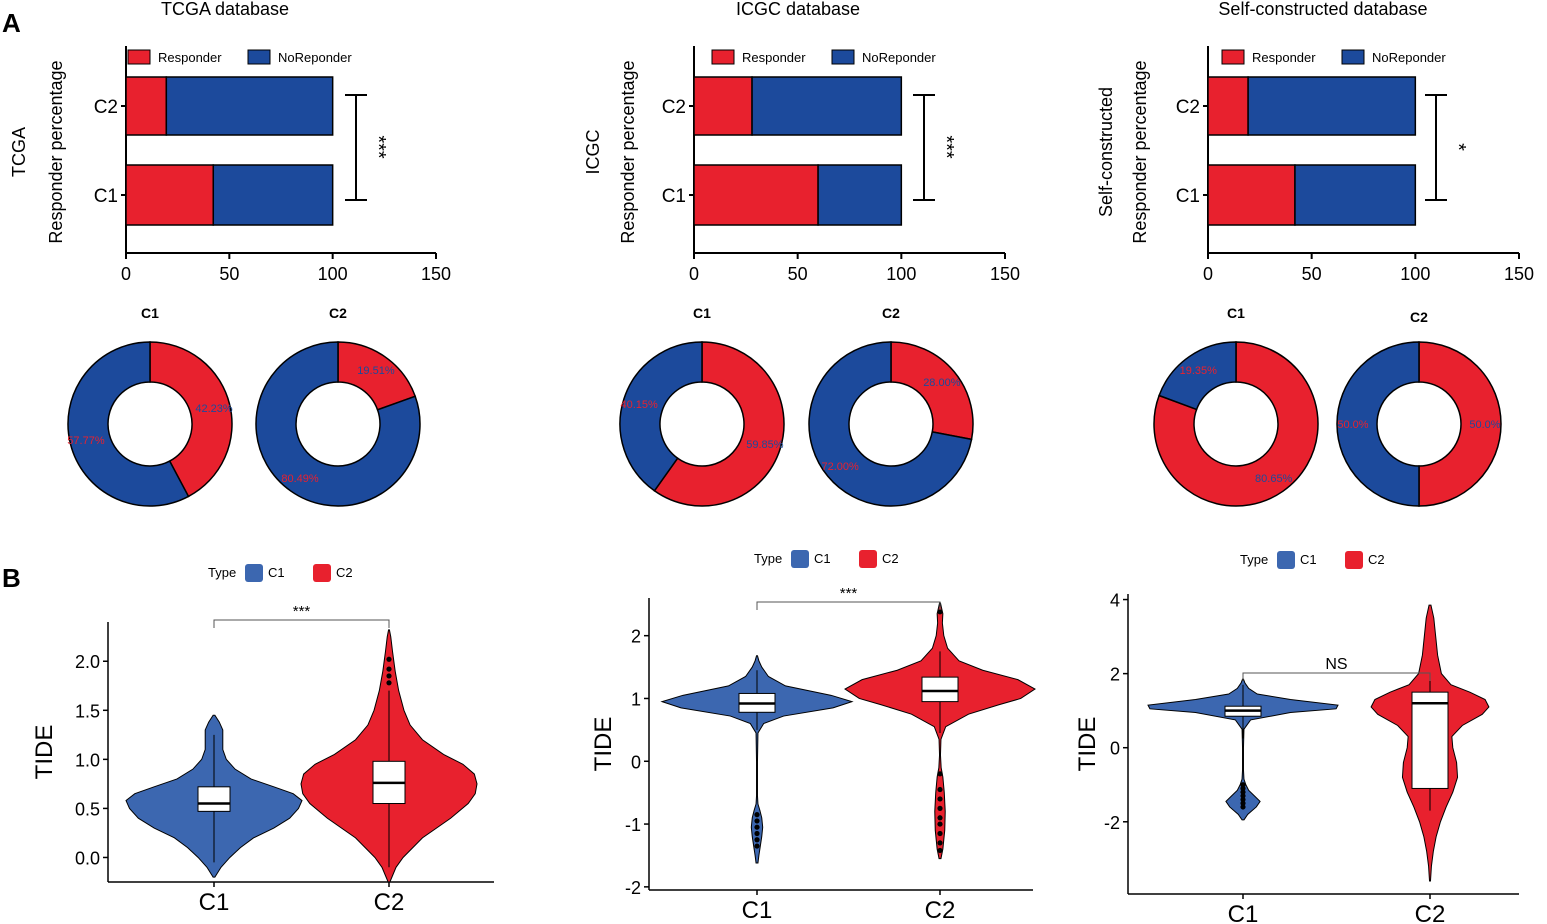 This screenshot has width=1547, height=924. What do you see at coordinates (593, 151) in the screenshot?
I see `y-axis-label: ICGC` at bounding box center [593, 151].